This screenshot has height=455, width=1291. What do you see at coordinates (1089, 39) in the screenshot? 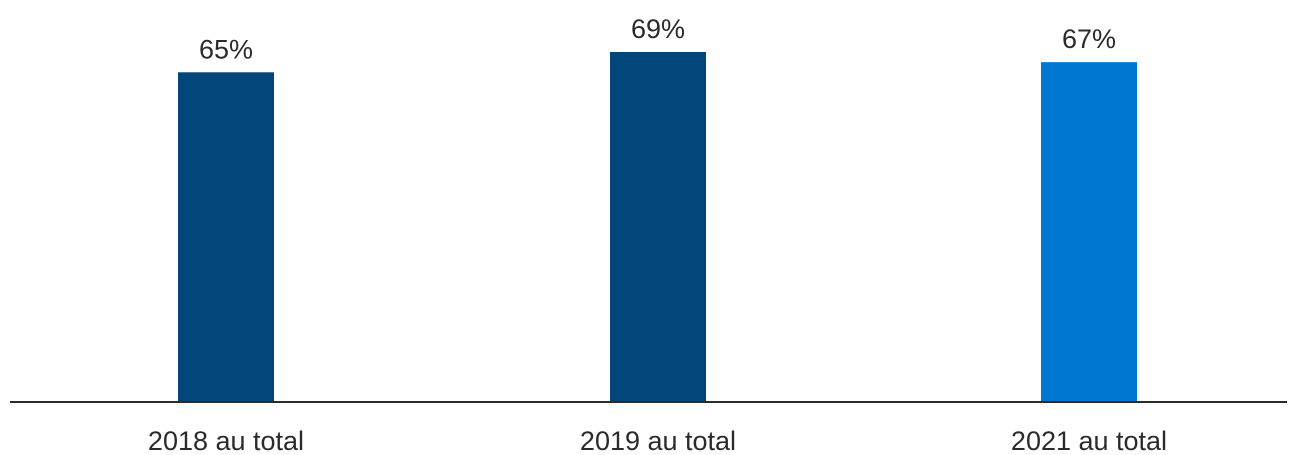
I see `data-label-3: 67%` at bounding box center [1089, 39].